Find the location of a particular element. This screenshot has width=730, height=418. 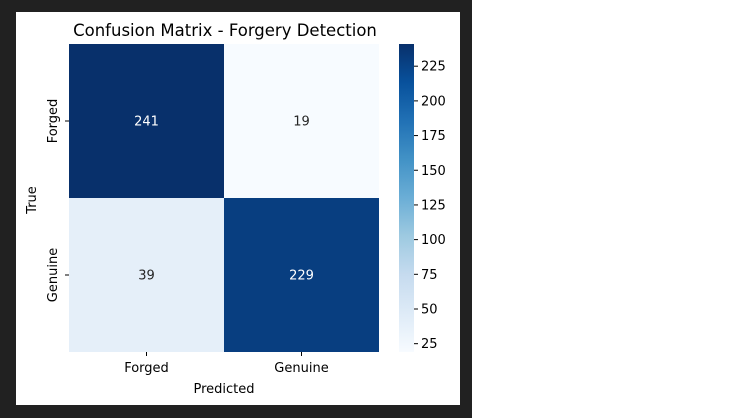

cell-value-label: 39 is located at coordinates (146, 276).